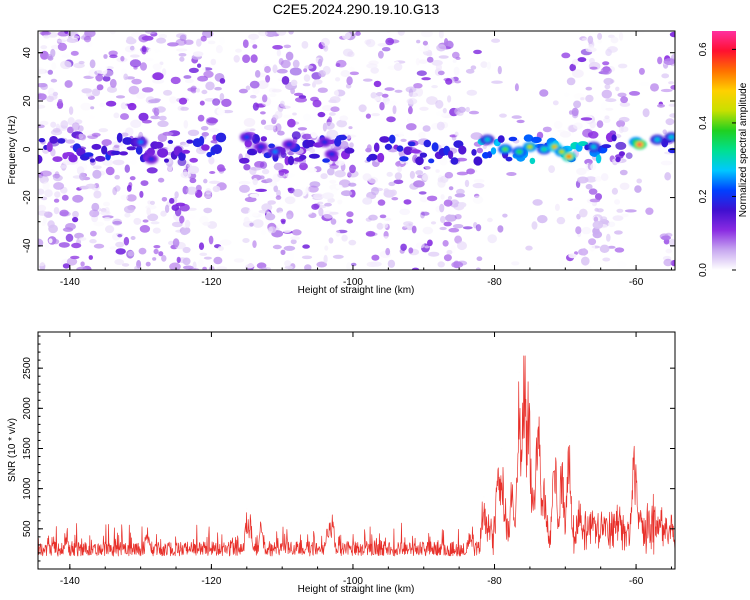  I want to click on spectrogram-x-label: Height of straight line (km), so click(356, 290).